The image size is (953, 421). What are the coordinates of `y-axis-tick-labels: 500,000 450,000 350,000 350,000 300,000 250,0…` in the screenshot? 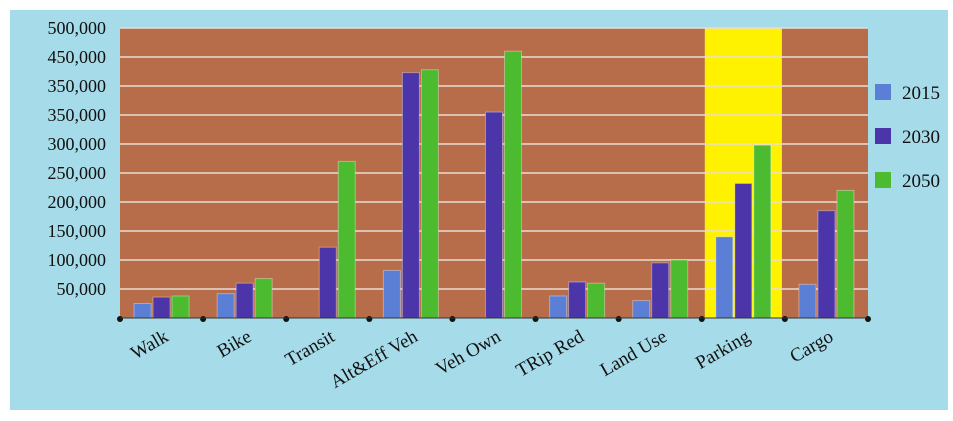 It's located at (77, 158).